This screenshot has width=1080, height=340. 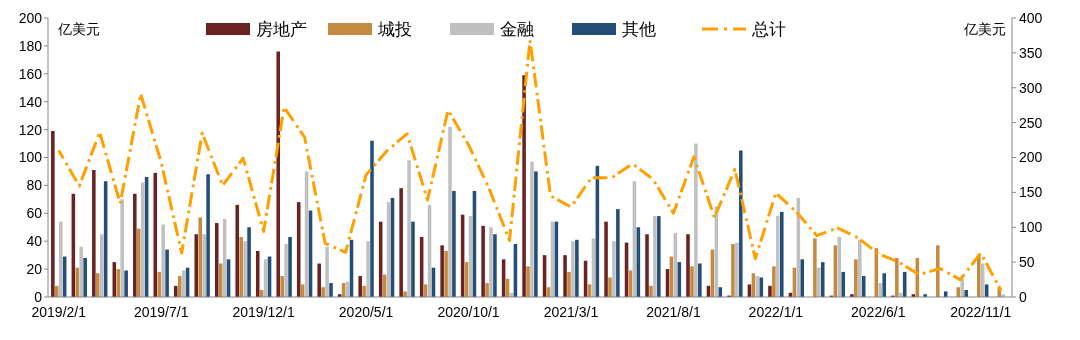 What do you see at coordinates (639, 29) in the screenshot?
I see `legend-label: 其他` at bounding box center [639, 29].